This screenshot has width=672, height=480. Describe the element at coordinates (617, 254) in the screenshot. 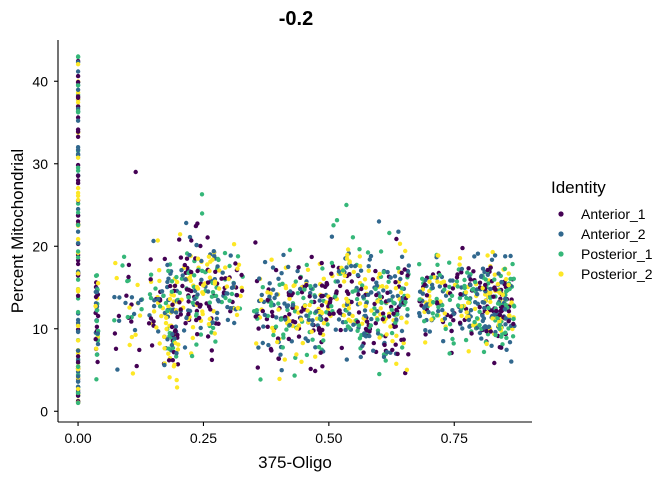

I see `legend-label: Posterior_1` at that location.